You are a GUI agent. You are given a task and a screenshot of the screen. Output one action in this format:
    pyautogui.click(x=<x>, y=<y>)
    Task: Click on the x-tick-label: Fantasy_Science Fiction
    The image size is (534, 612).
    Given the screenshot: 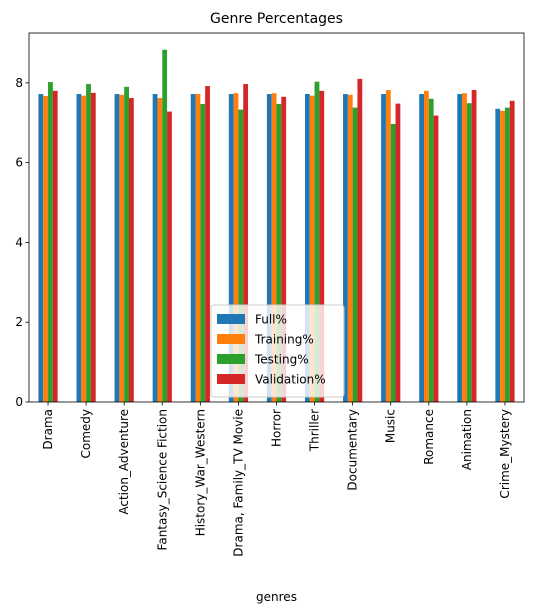 What is the action you would take?
    pyautogui.click(x=162, y=479)
    